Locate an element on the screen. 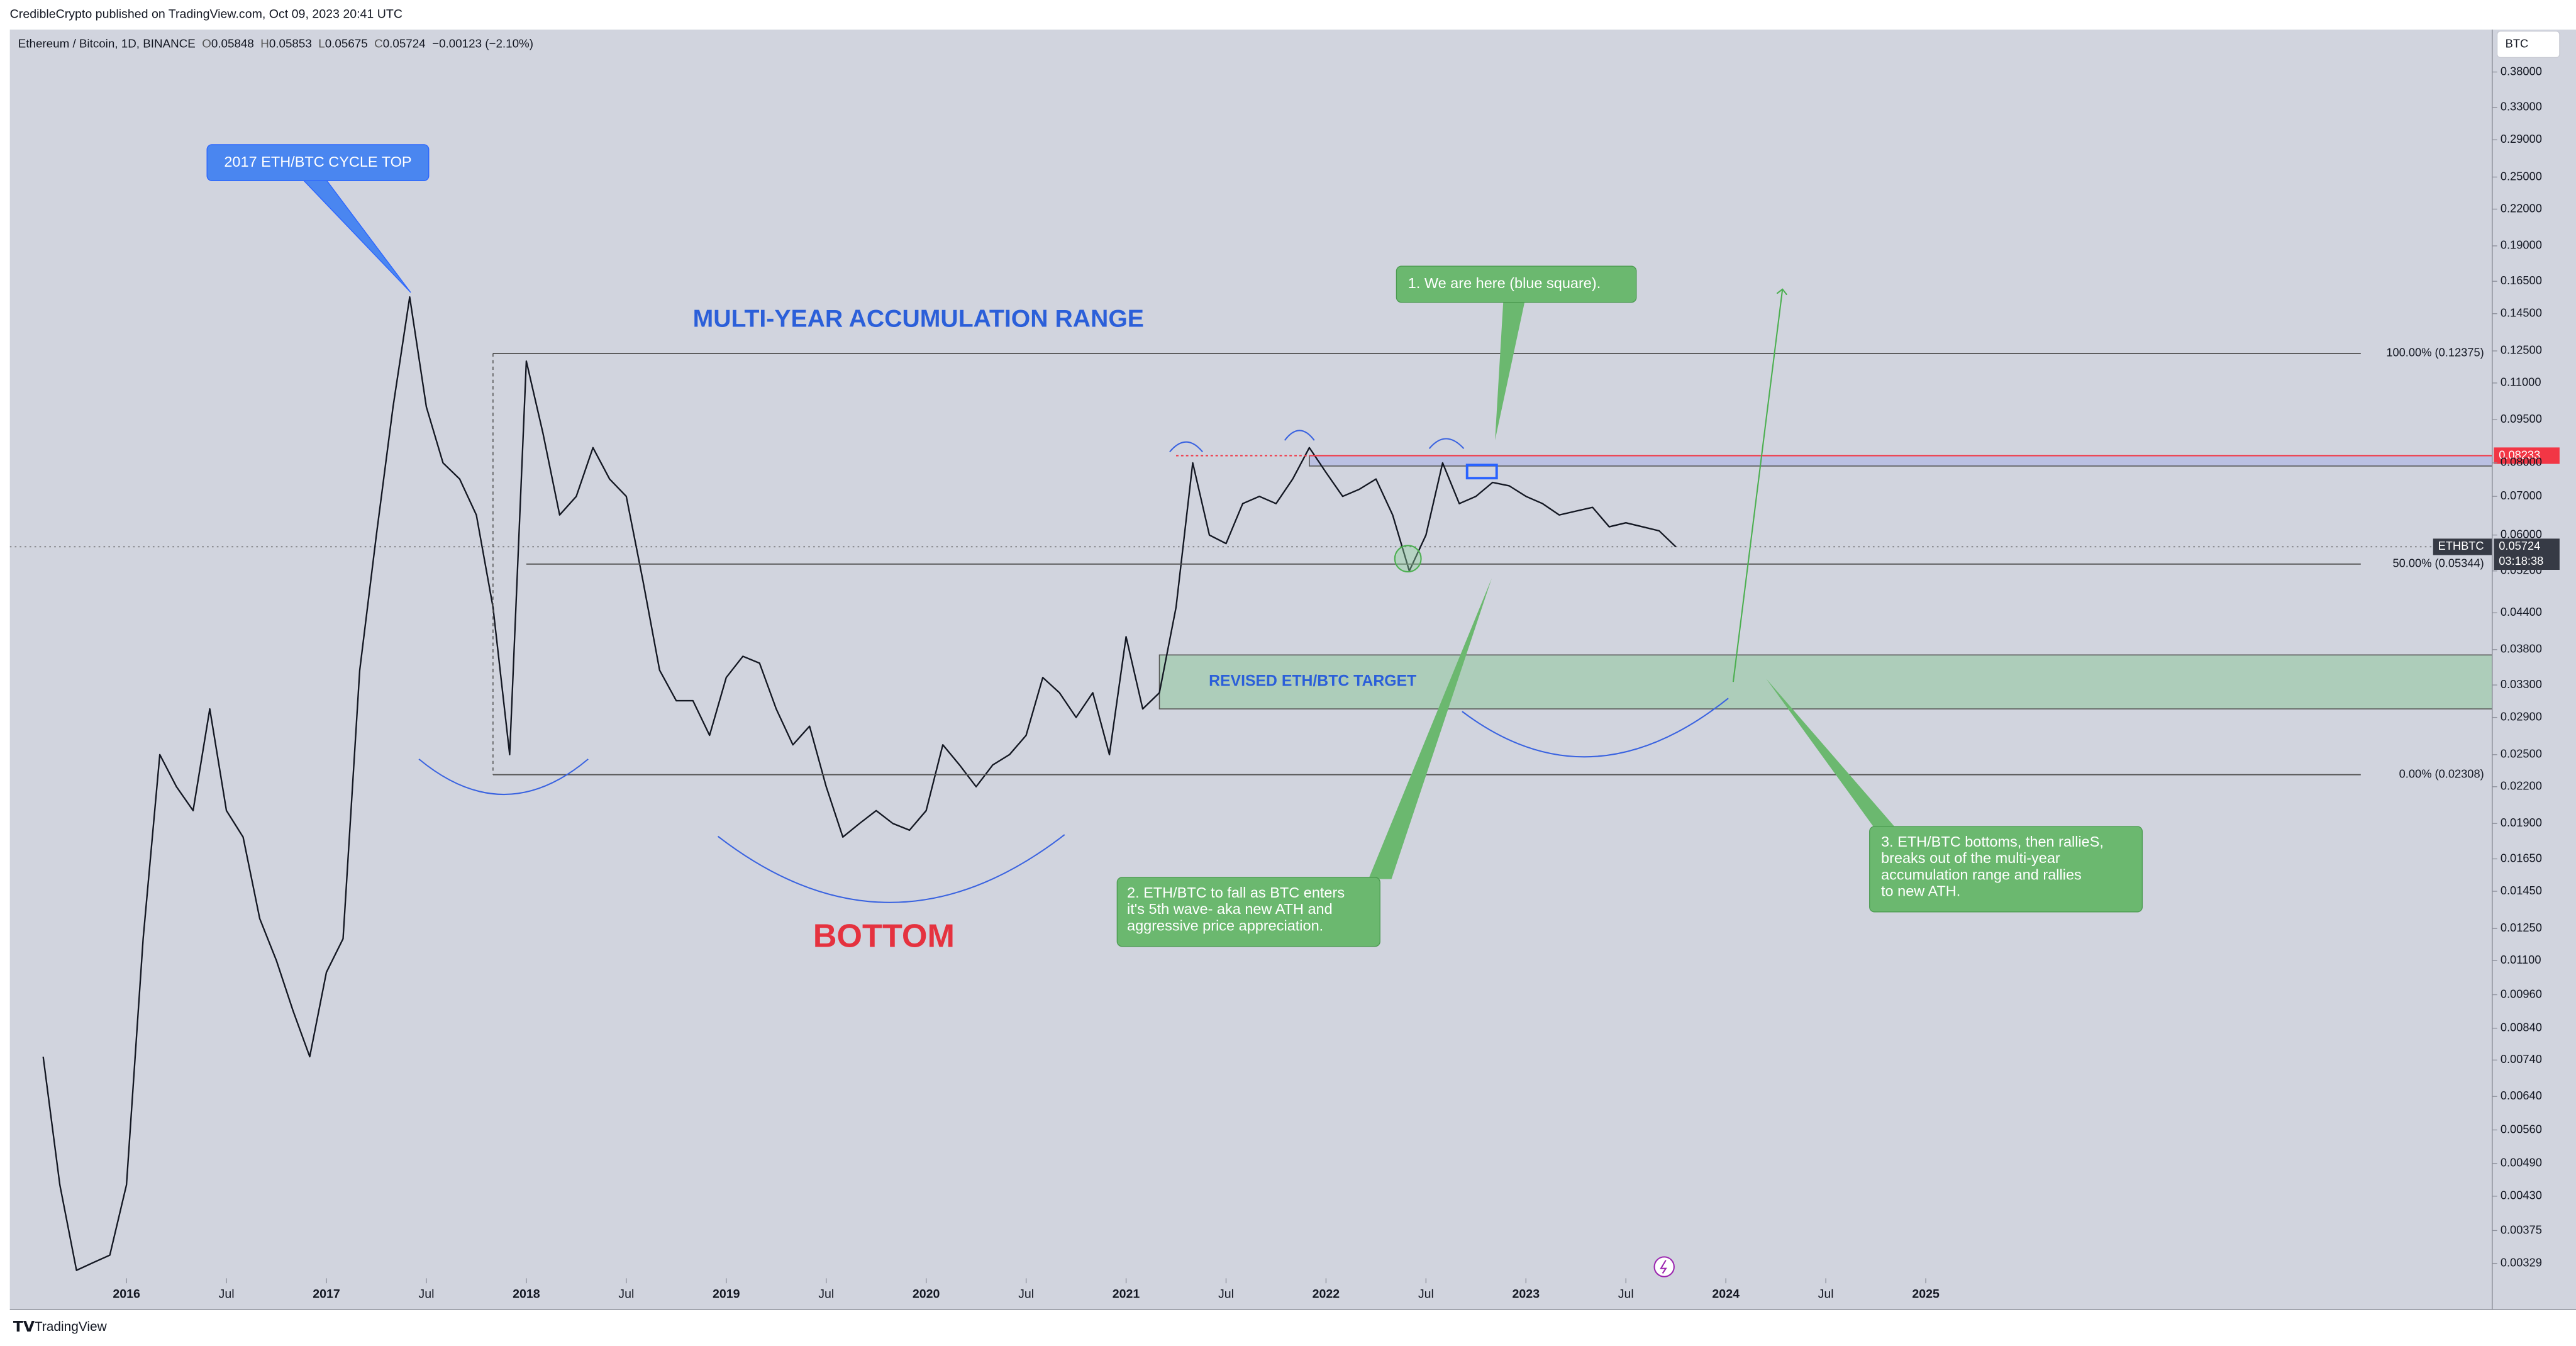 This screenshot has width=2576, height=1346. y-tick-label: 0.12500 is located at coordinates (2521, 350).